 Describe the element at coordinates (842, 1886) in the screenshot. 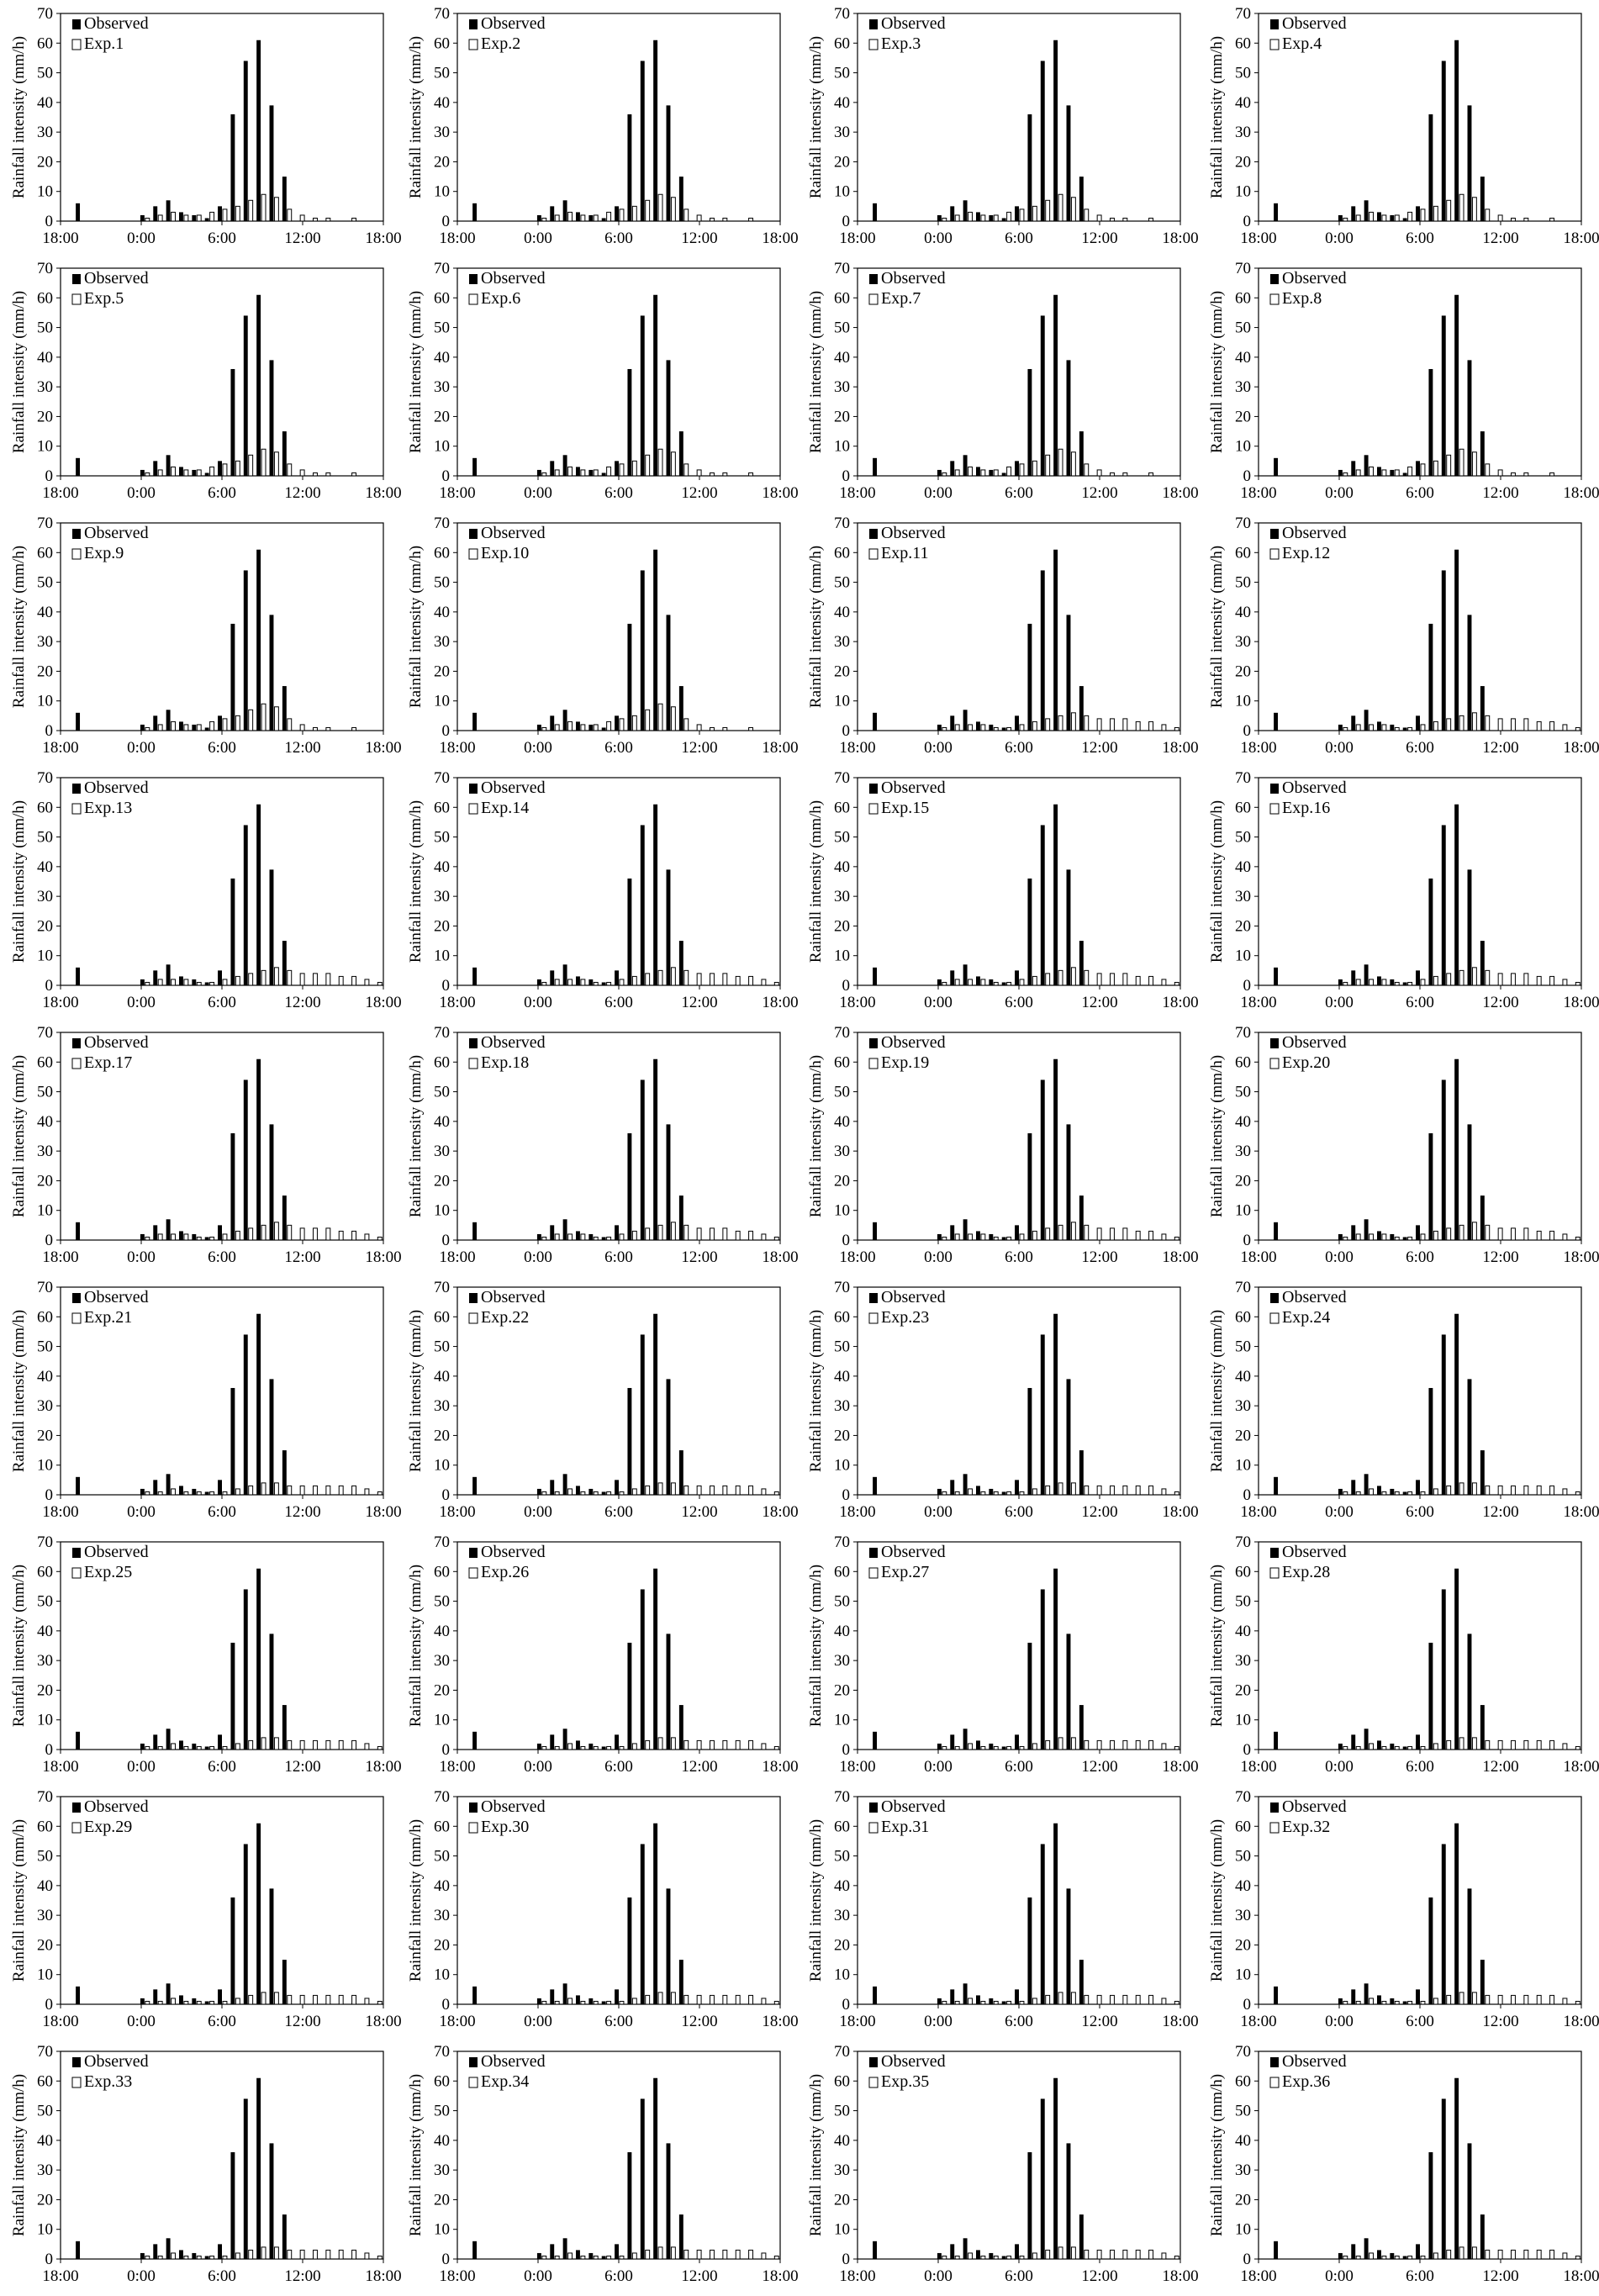

I see `y-tick-label: 40` at that location.